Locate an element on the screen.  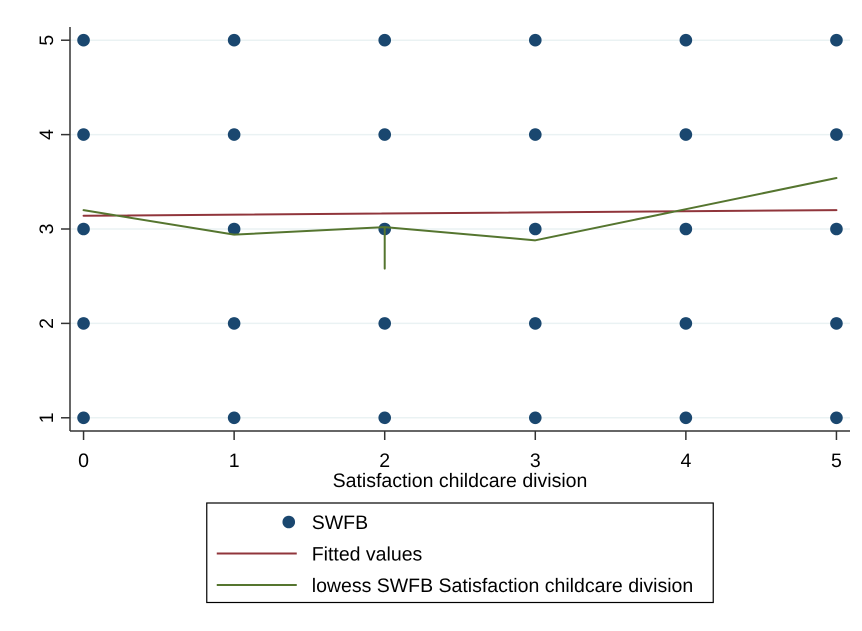
y-tick-label: 2 is located at coordinates (47, 323).